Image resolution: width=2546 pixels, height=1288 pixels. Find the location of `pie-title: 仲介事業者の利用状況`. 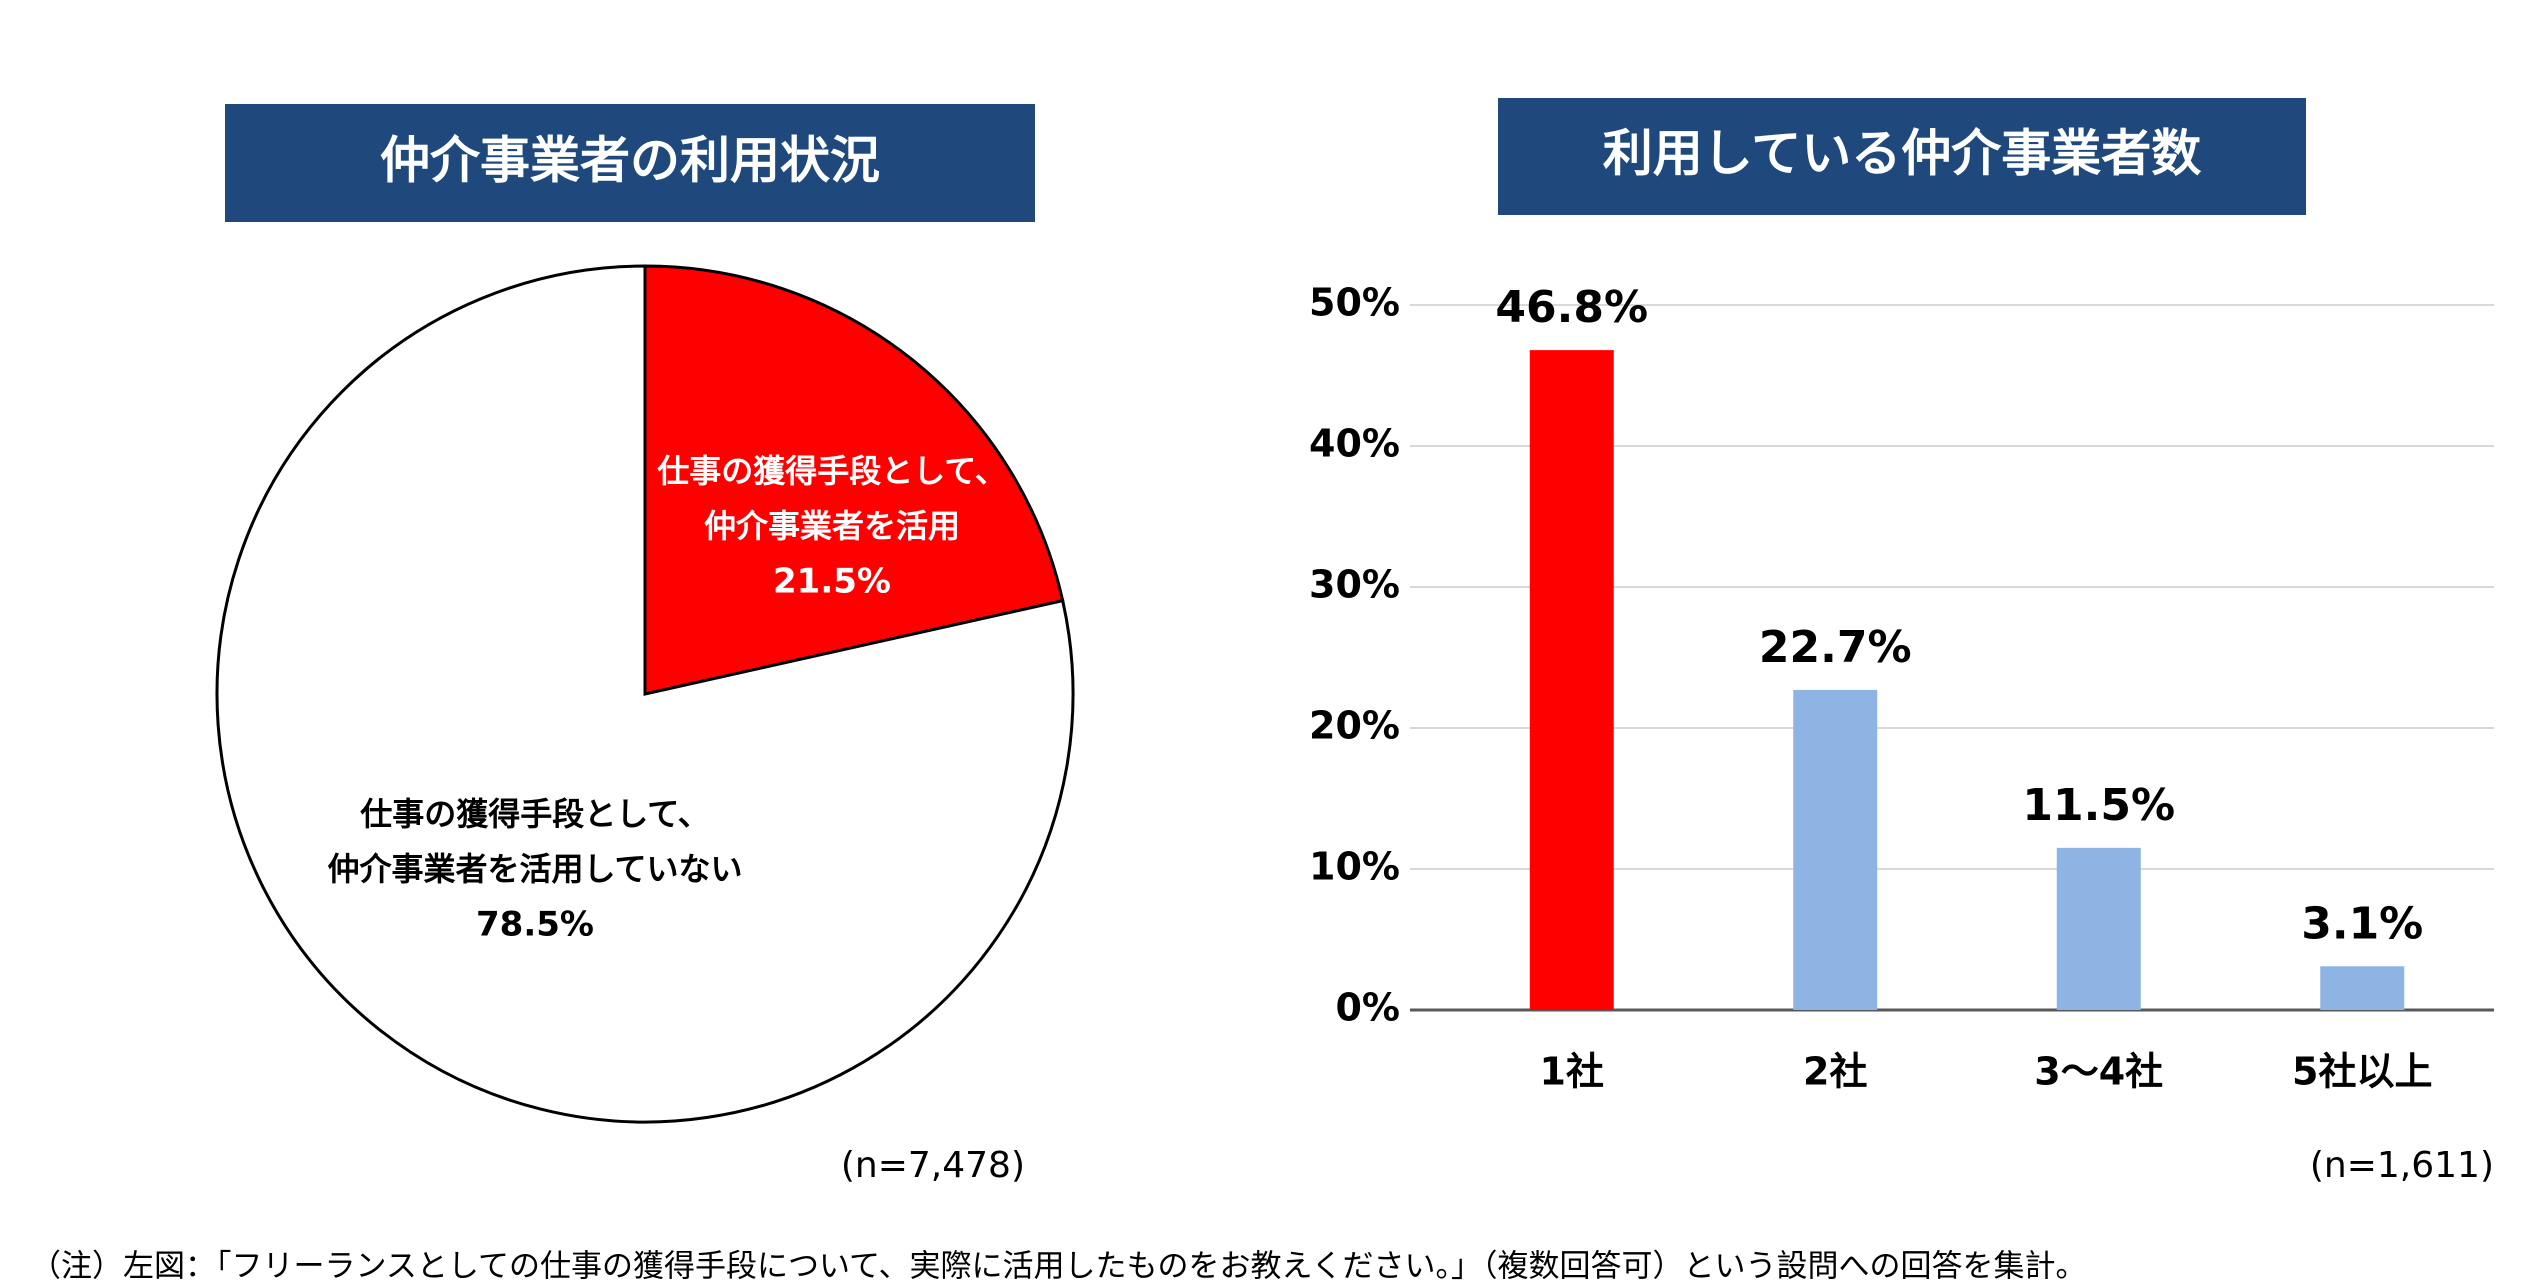

pie-title: 仲介事業者の利用状況 is located at coordinates (630, 161).